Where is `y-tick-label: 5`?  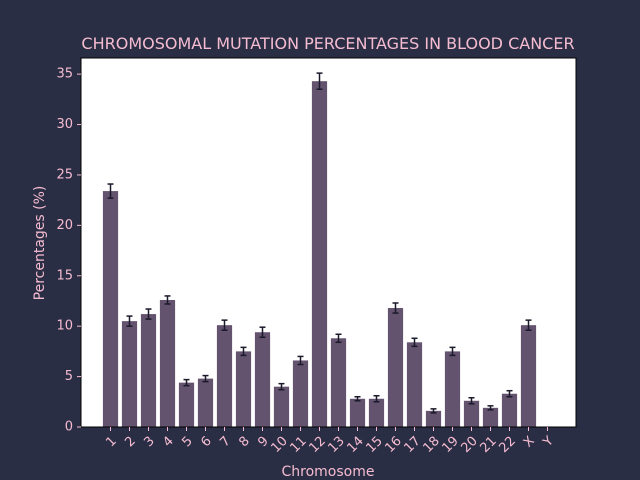 y-tick-label: 5 is located at coordinates (69, 376).